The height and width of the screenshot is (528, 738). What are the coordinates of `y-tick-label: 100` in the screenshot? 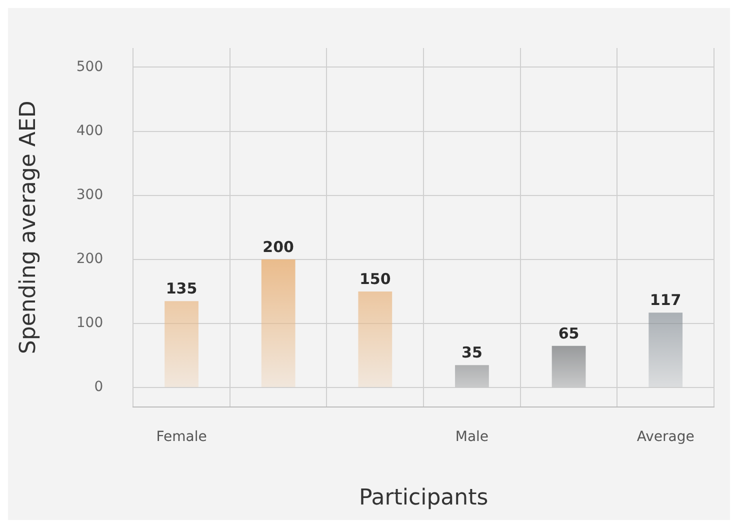 It's located at (90, 323).